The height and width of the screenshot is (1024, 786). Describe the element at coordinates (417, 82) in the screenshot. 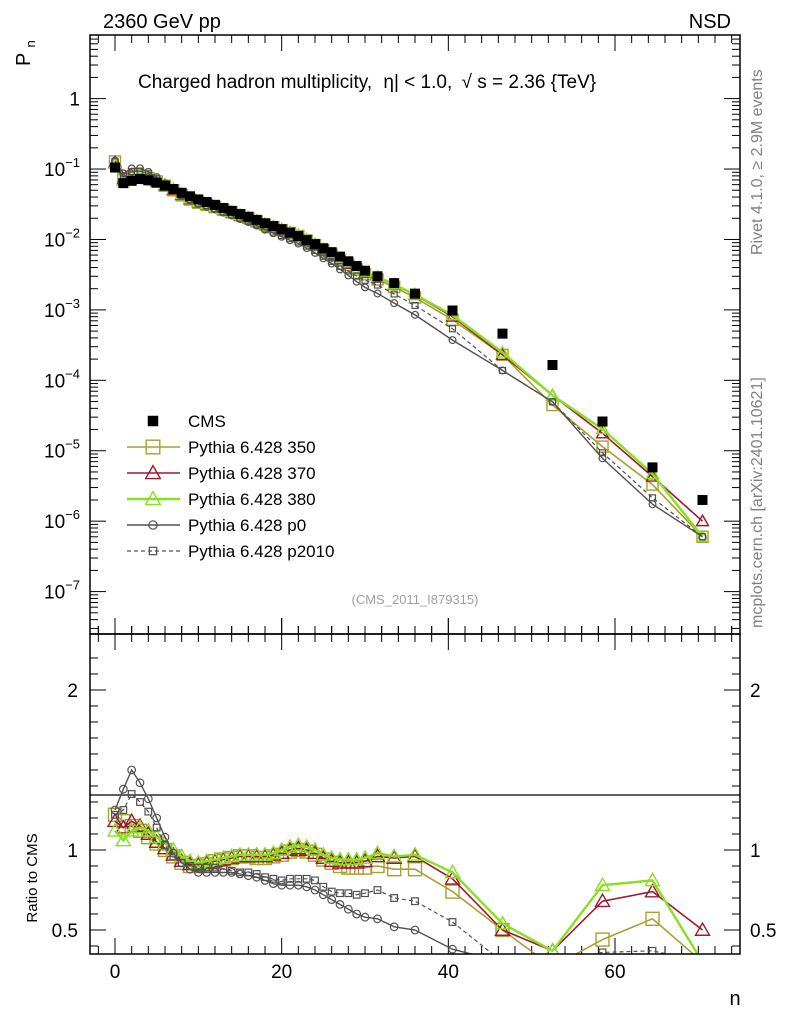

I see `title-eta: η| < 1.0,` at that location.